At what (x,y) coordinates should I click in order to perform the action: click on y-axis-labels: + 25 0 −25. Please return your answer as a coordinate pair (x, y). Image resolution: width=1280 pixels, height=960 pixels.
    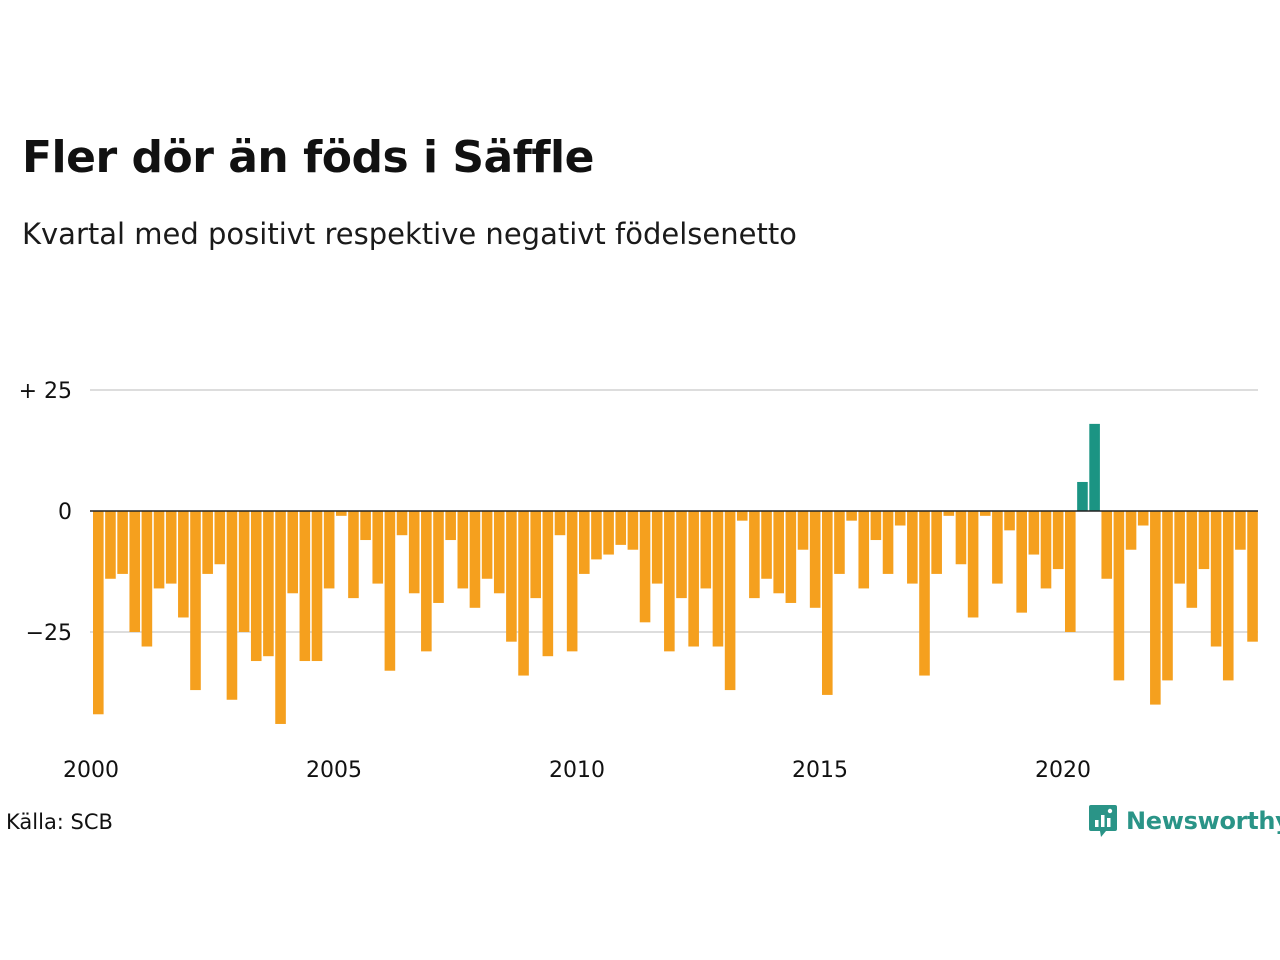
    Looking at the image, I should click on (45, 512).